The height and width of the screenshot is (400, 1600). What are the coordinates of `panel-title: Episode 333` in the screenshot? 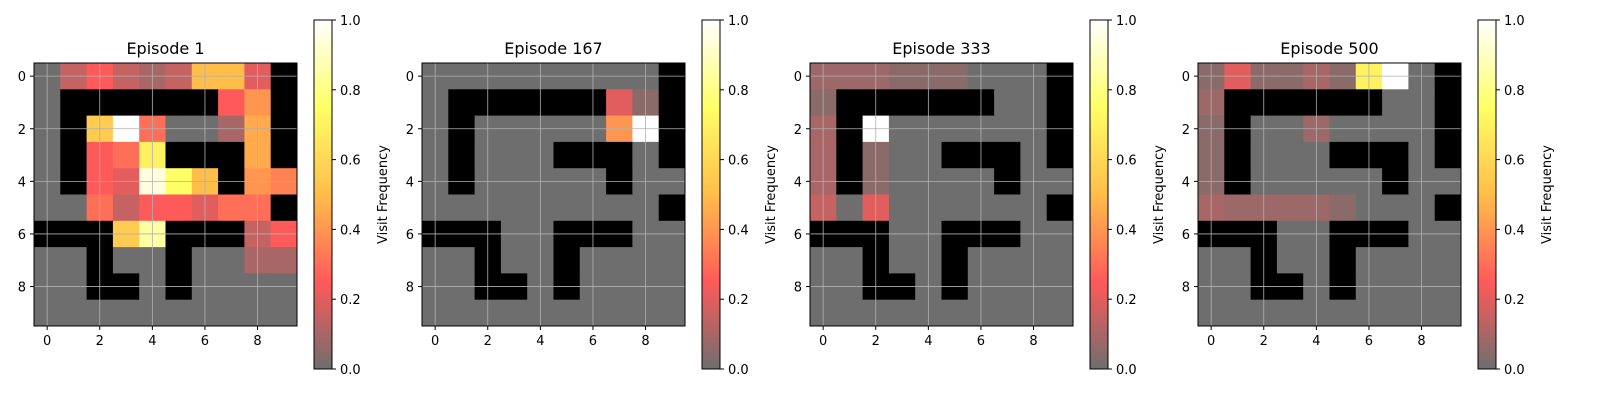 It's located at (941, 48).